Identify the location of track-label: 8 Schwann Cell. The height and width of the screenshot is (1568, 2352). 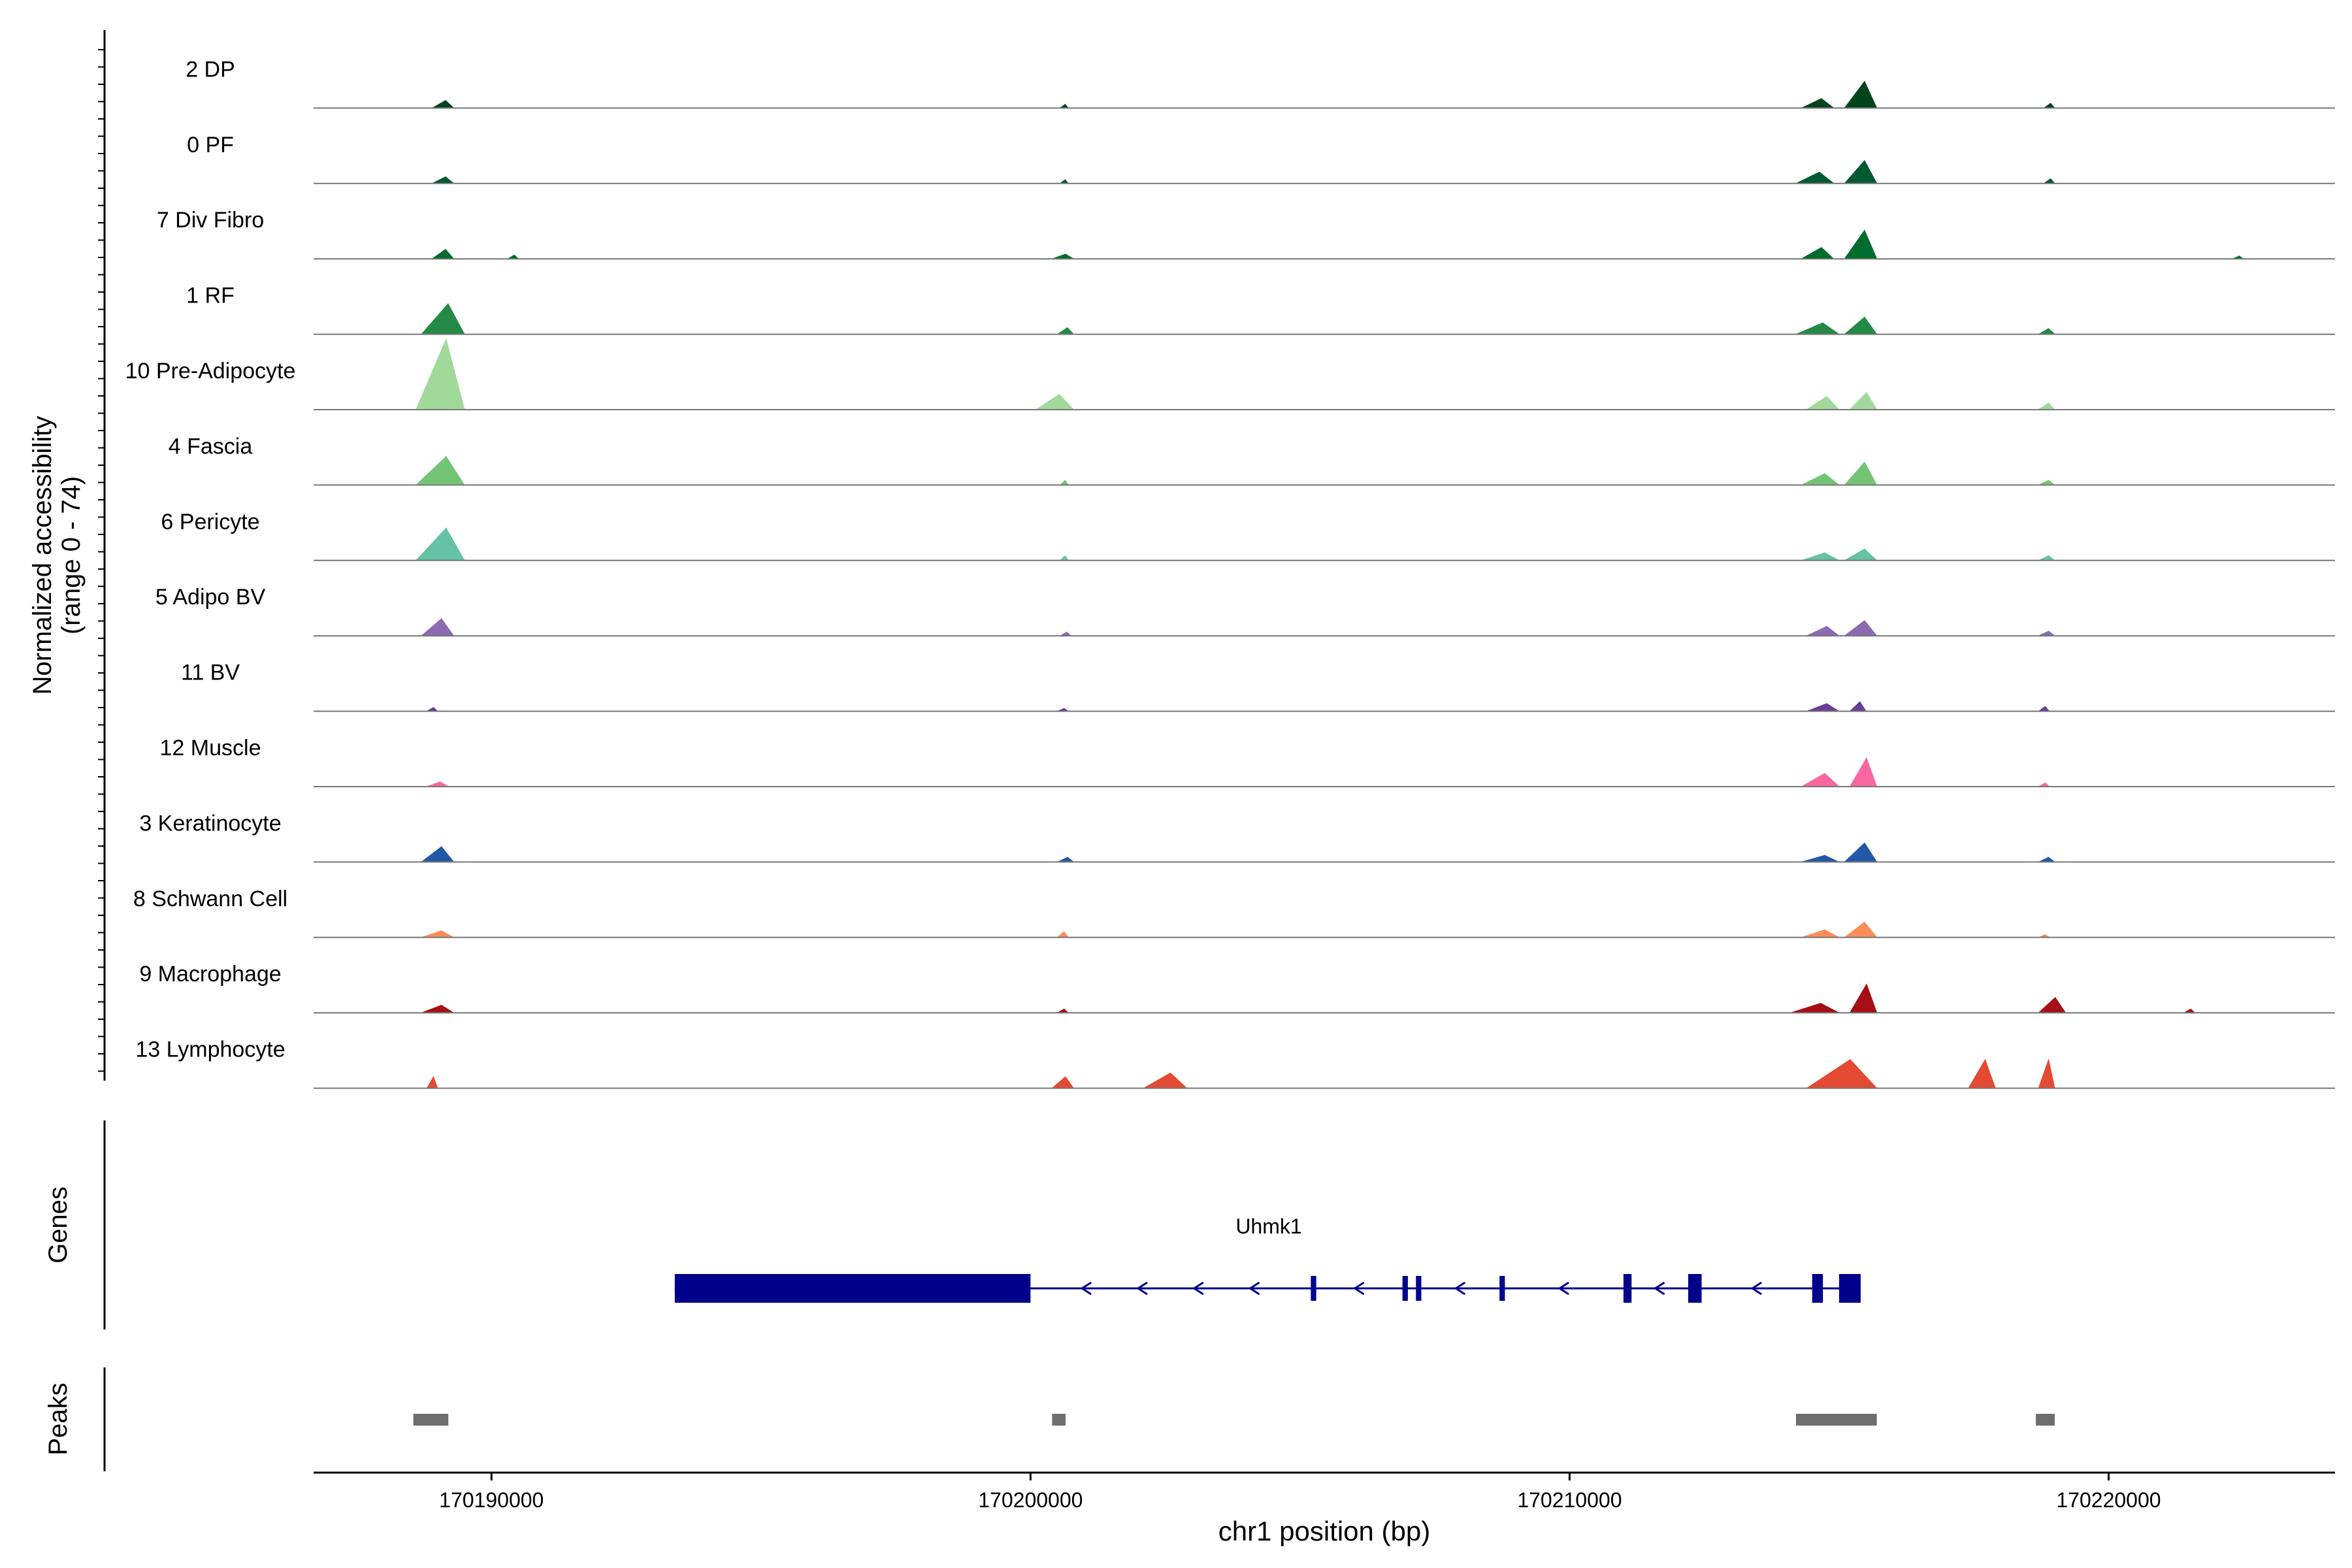
(210, 899).